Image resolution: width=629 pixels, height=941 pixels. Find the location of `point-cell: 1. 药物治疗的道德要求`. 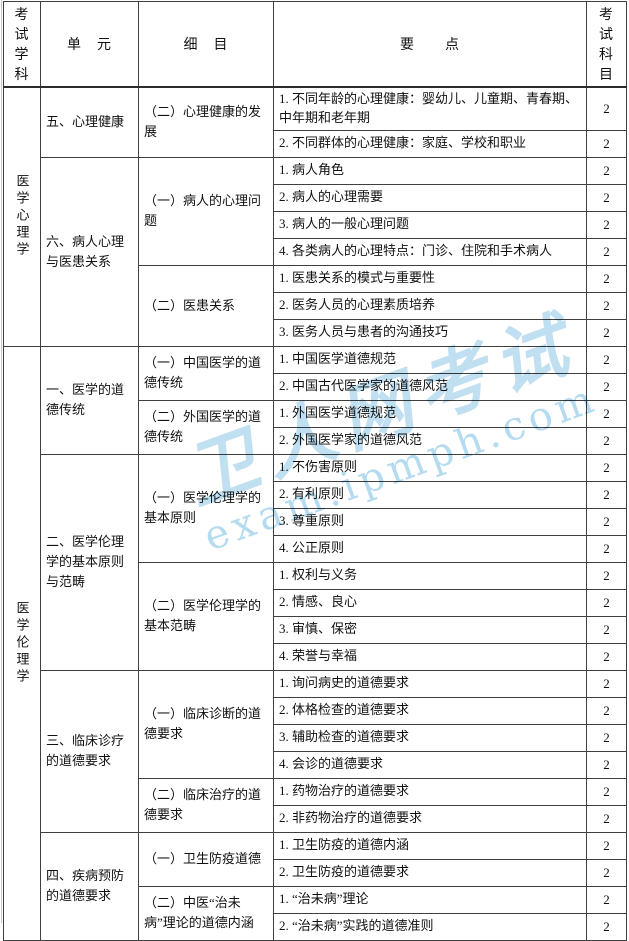

point-cell: 1. 药物治疗的道德要求 is located at coordinates (430, 791).